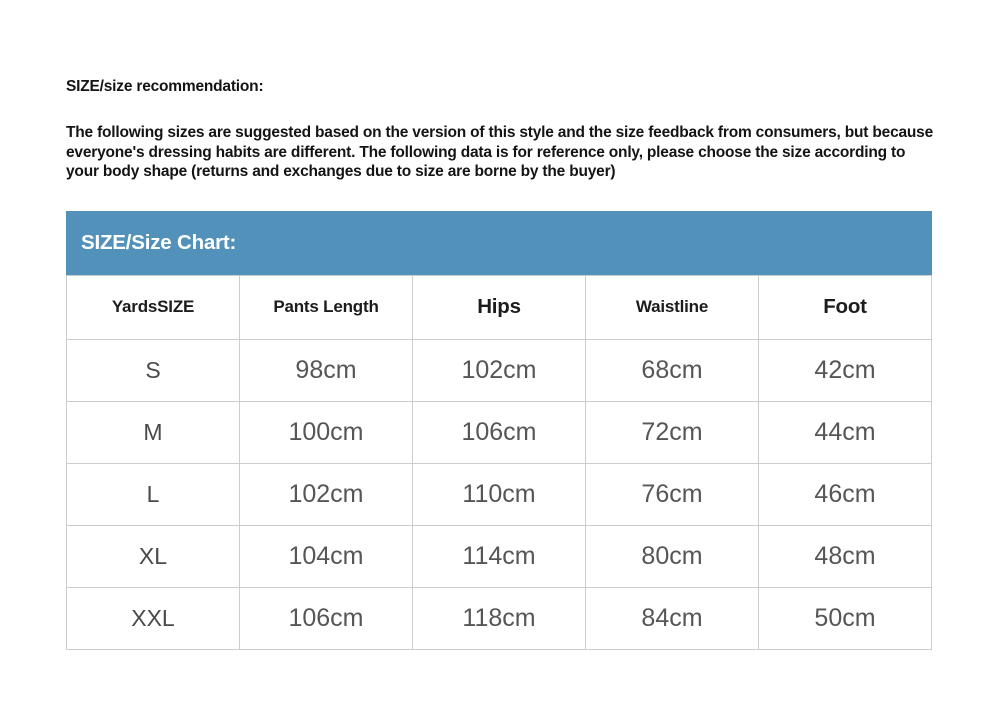 This screenshot has width=1000, height=708. I want to click on foot-cell: 46cm, so click(845, 494).